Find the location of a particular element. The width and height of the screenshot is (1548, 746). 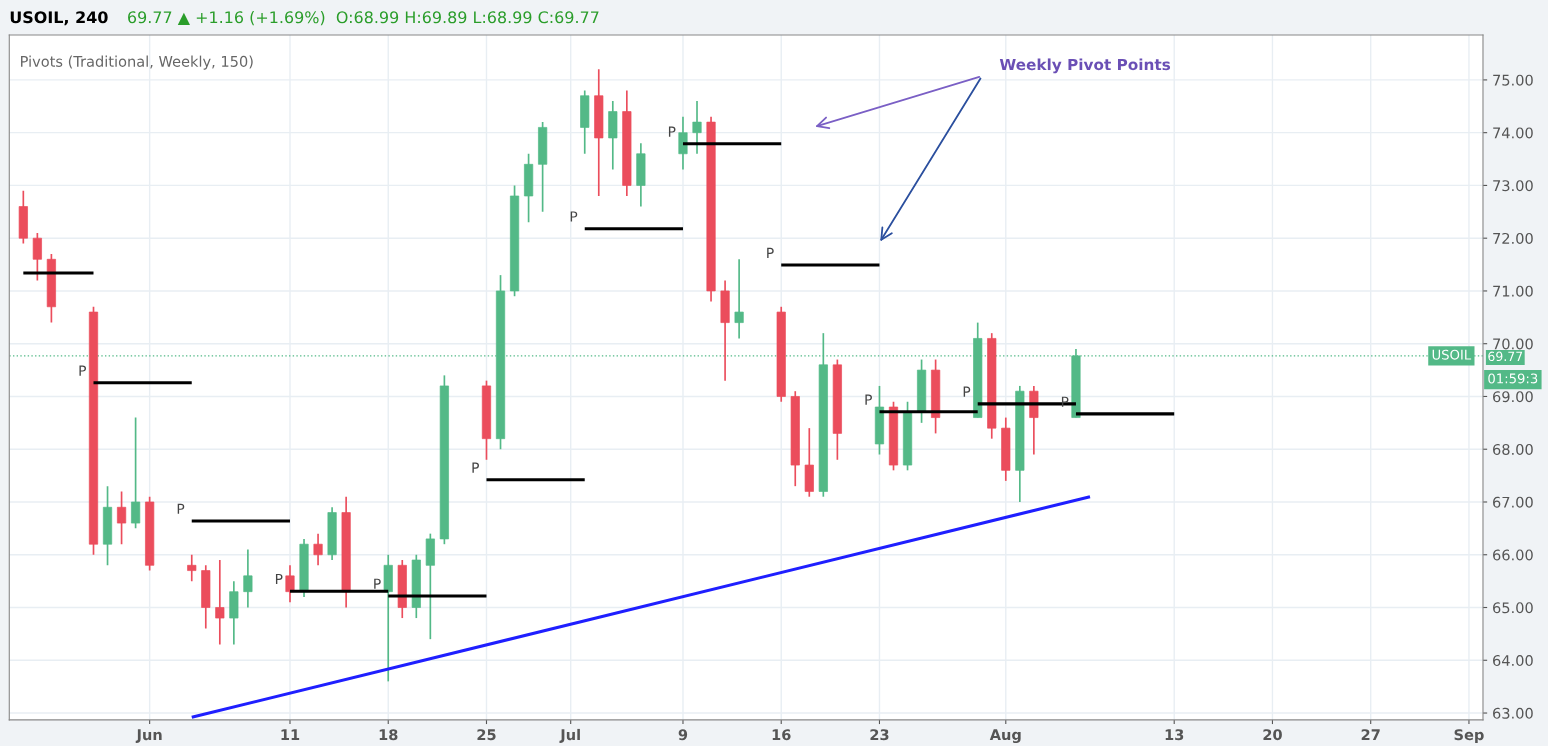

x-tick-label: Sep is located at coordinates (1469, 736).